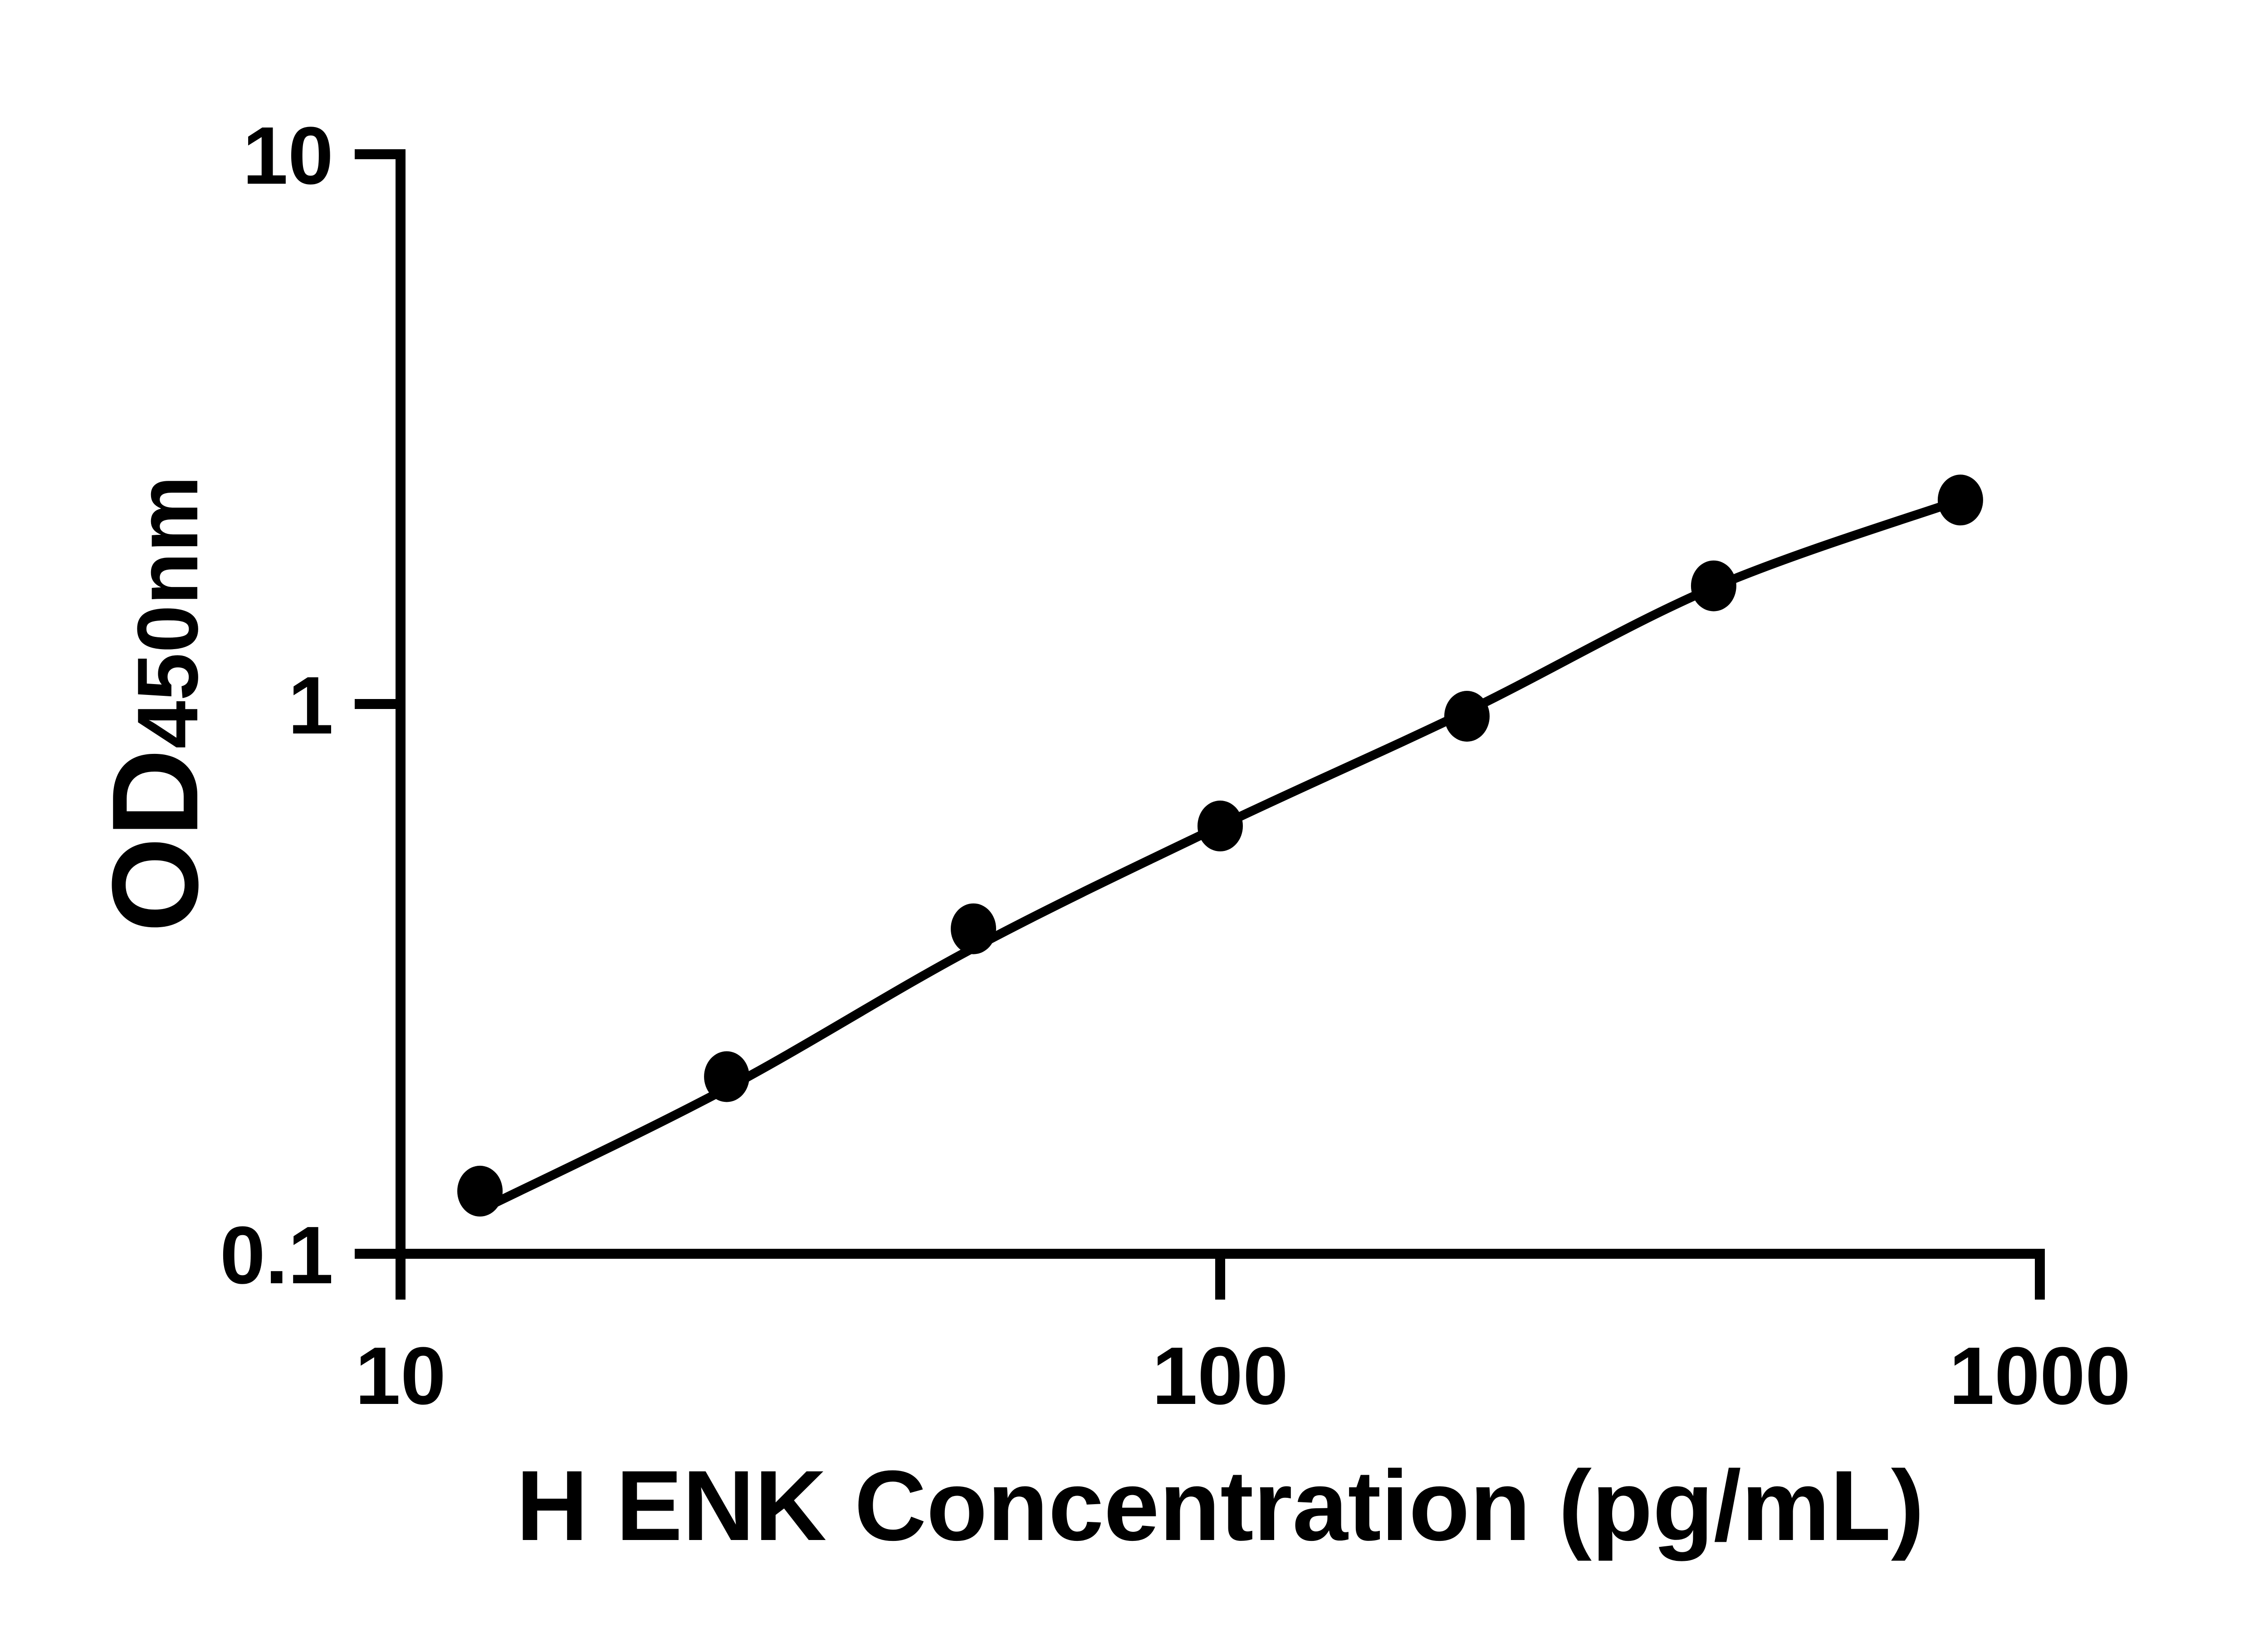 The width and height of the screenshot is (2268, 1633). I want to click on y-axis-title-main: OD, so click(156, 841).